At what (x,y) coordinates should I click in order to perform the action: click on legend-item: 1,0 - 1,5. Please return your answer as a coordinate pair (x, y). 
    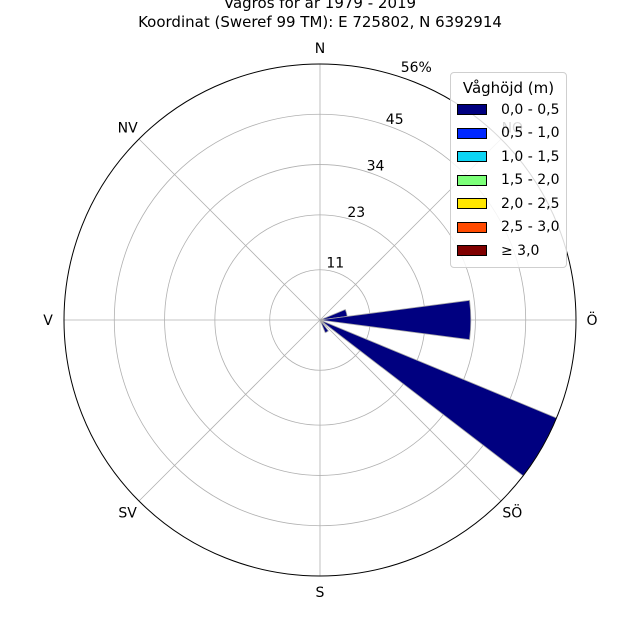
    Looking at the image, I should click on (511, 157).